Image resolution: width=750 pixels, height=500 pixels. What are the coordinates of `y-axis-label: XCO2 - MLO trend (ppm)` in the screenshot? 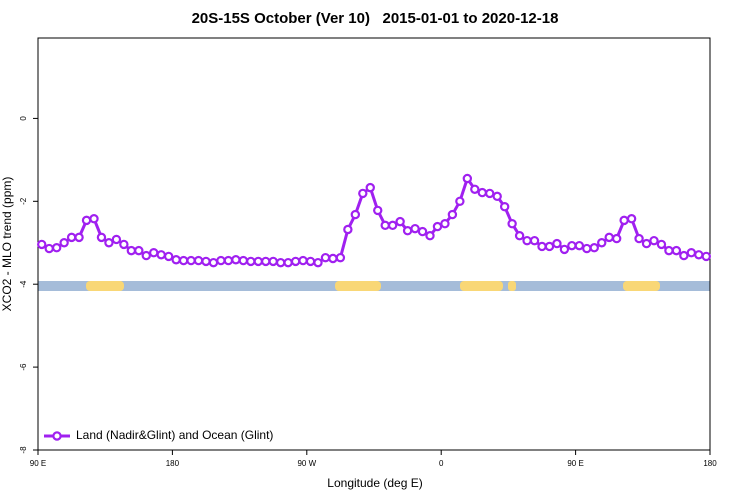 It's located at (7, 244).